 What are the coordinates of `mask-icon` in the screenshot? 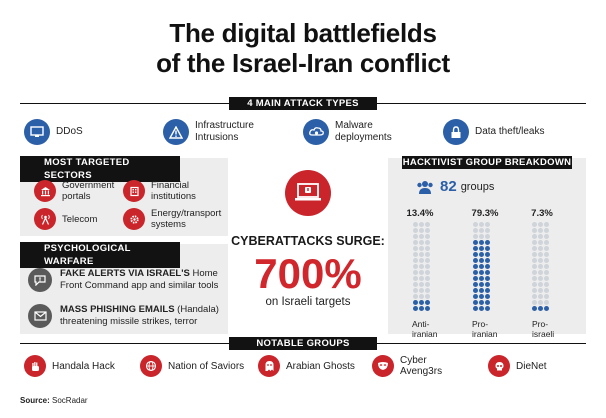 It's located at (383, 366).